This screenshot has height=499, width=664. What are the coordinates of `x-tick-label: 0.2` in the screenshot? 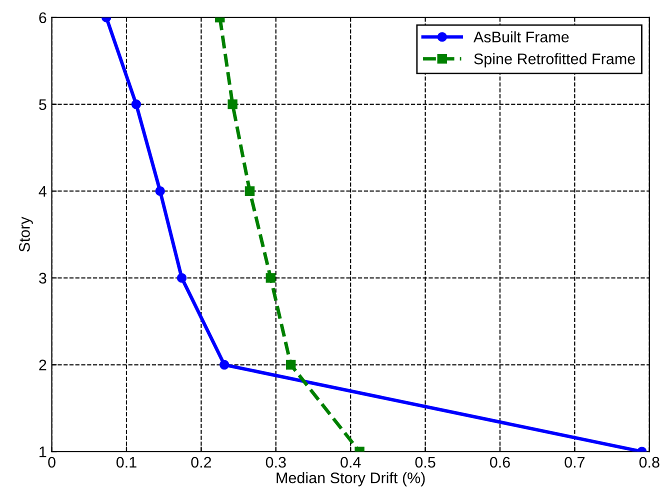 It's located at (201, 462).